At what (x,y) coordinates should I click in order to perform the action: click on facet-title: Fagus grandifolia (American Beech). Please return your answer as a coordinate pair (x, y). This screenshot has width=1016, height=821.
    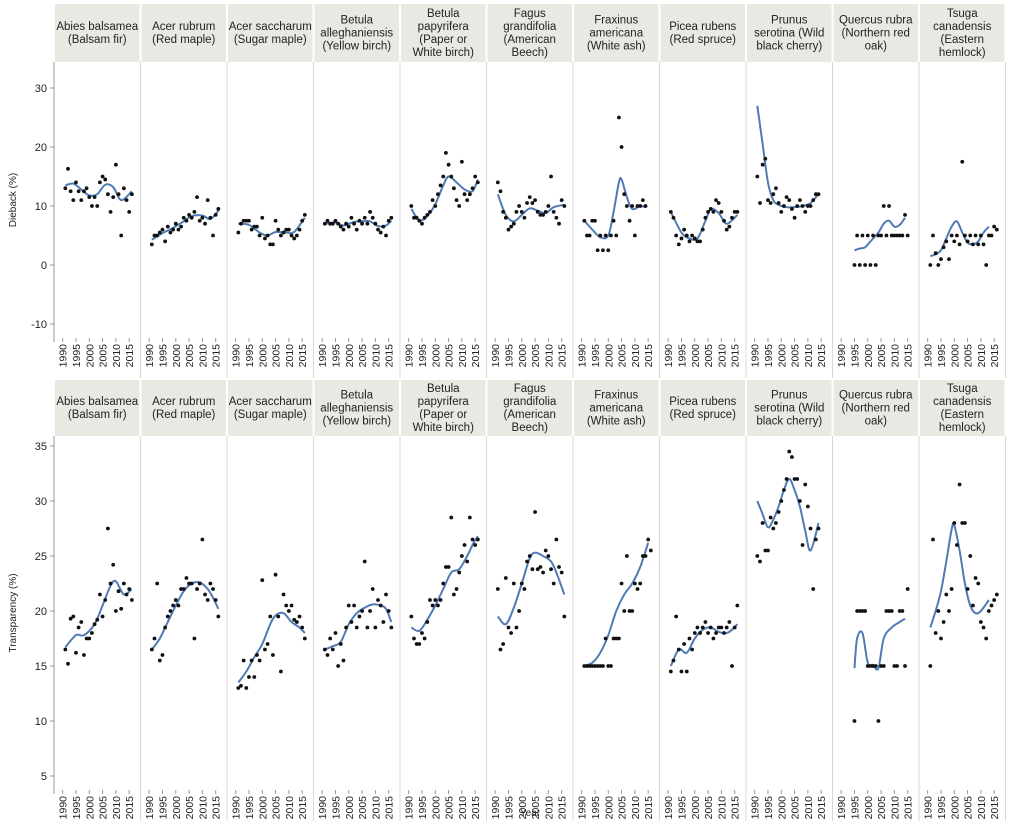
    Looking at the image, I should click on (530, 408).